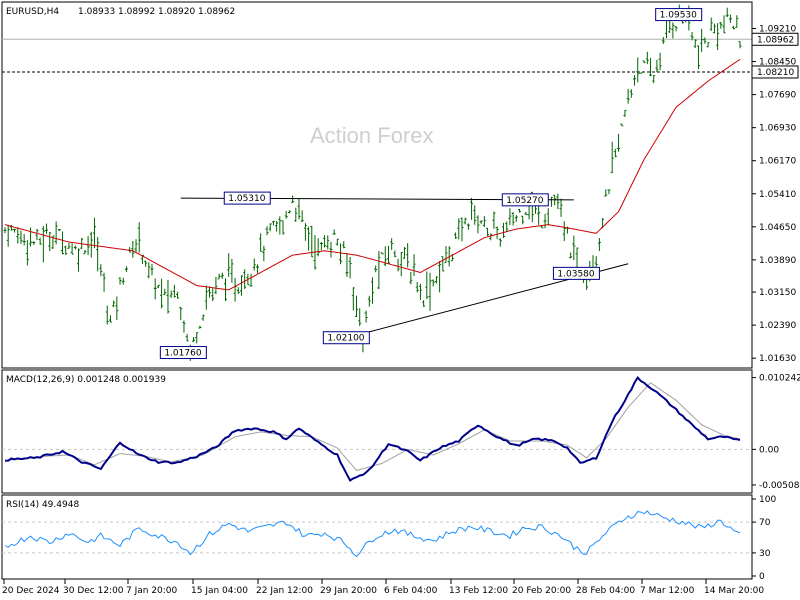 This screenshot has width=800, height=600. I want to click on x-tick-label: 28 Feb 04:00, so click(605, 591).